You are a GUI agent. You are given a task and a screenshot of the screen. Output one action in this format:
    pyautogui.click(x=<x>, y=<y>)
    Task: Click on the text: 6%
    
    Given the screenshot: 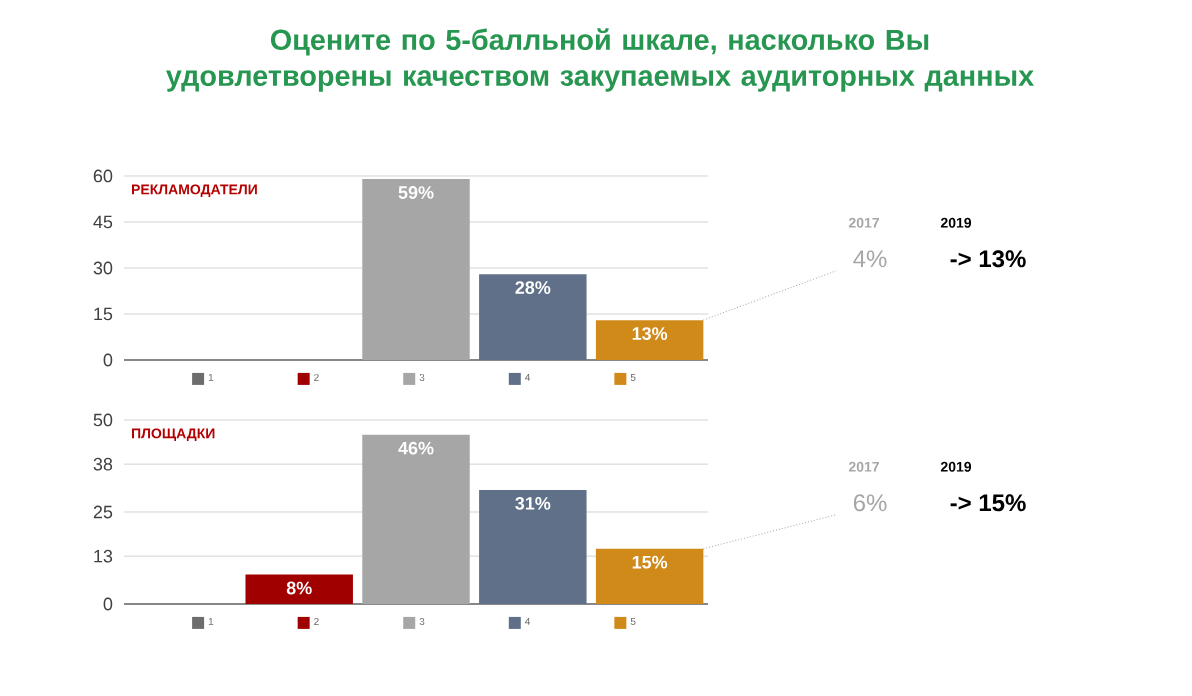 What is the action you would take?
    pyautogui.click(x=870, y=503)
    